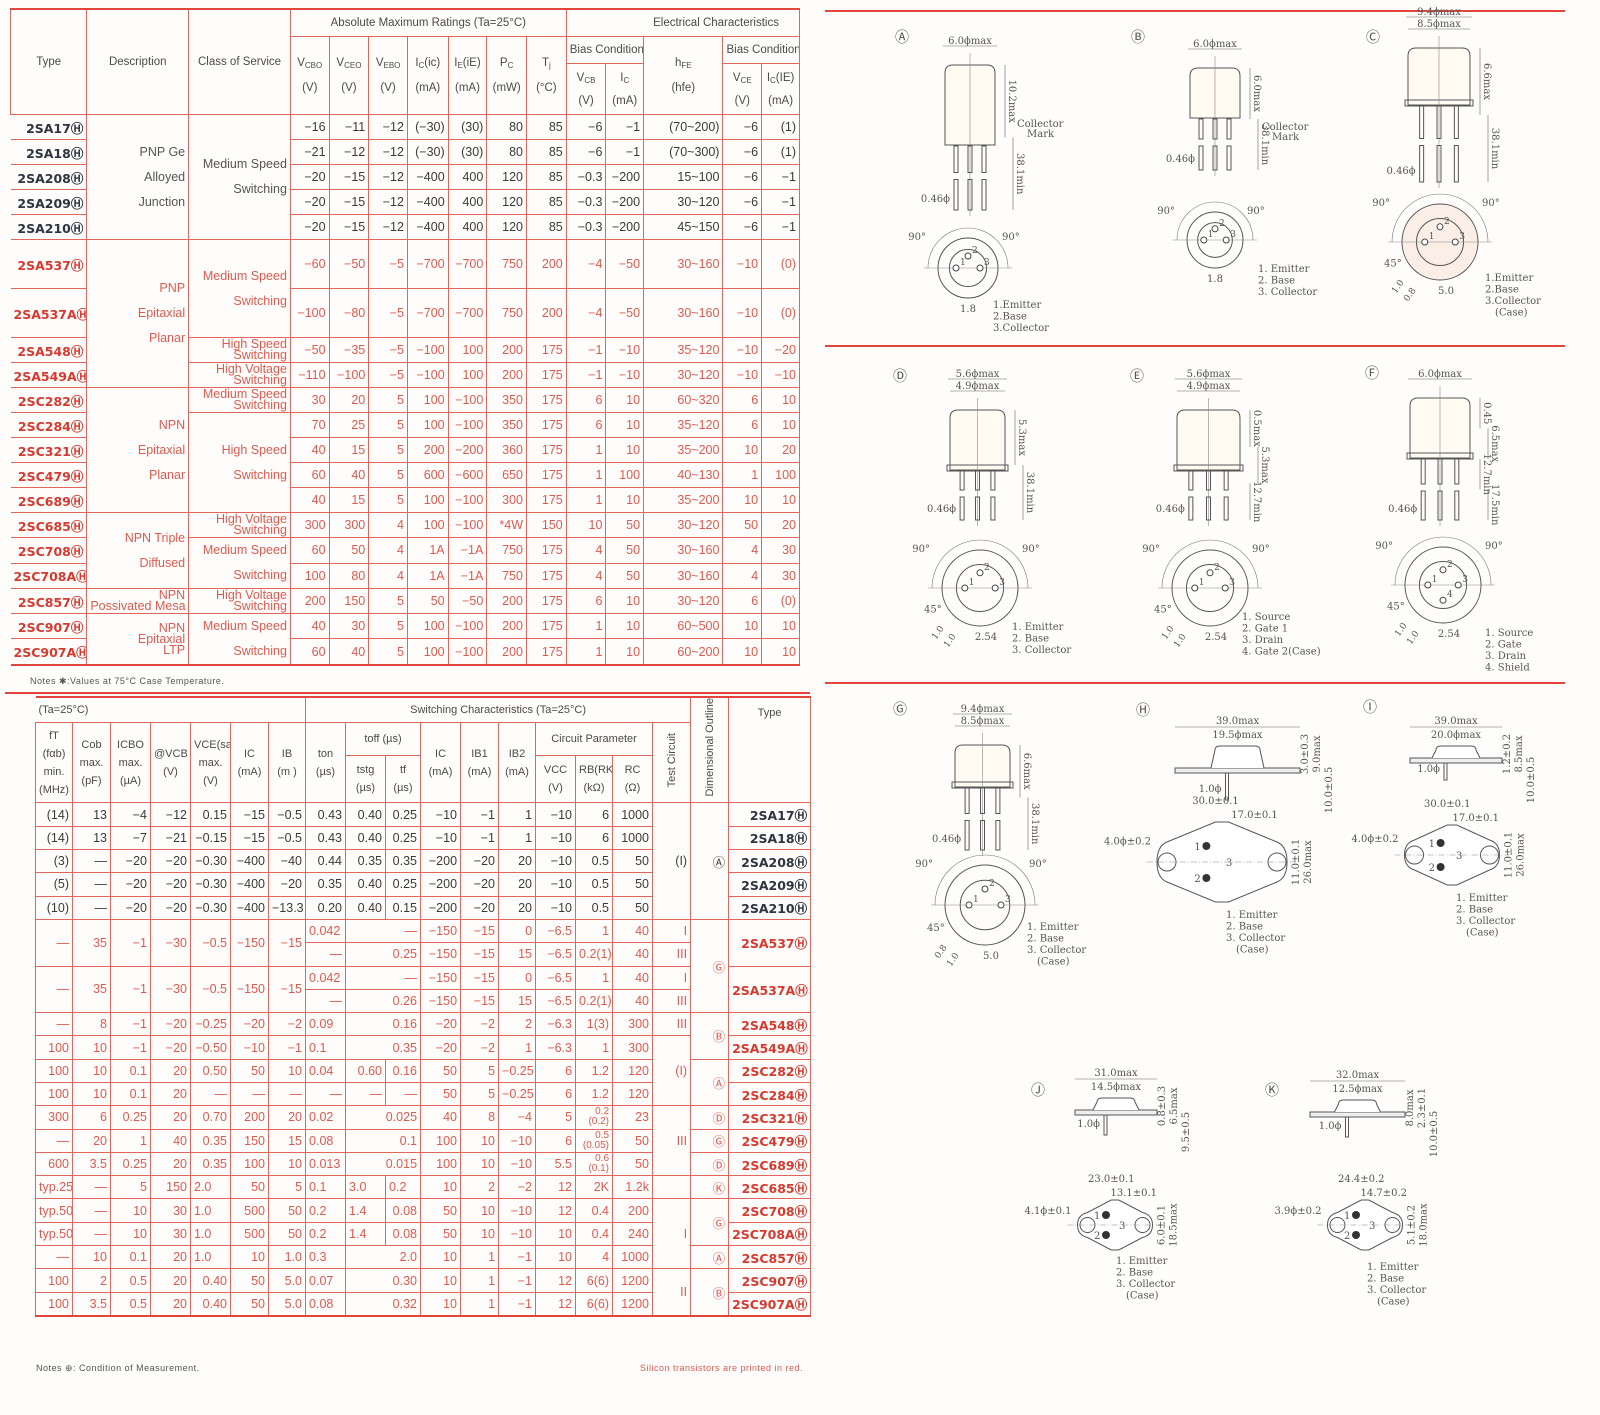 The height and width of the screenshot is (1415, 1600). Describe the element at coordinates (326, 931) in the screenshot. I see `value-cell: 0.042` at that location.